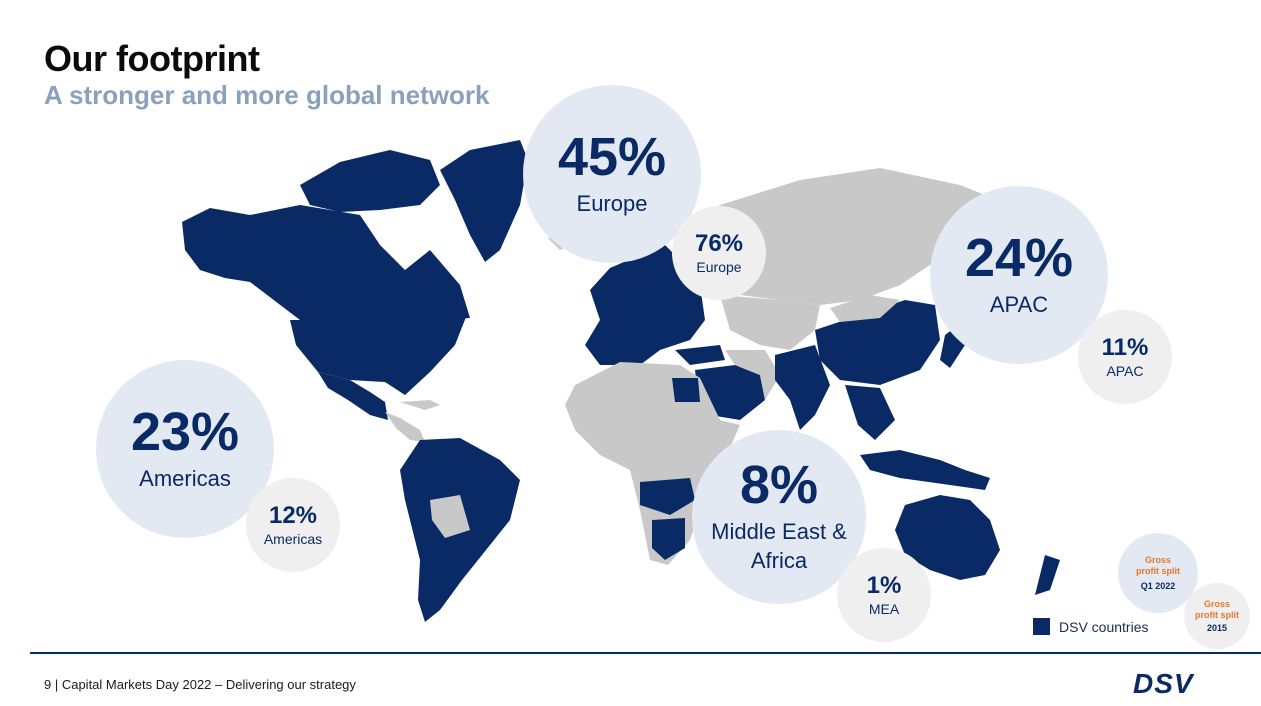  I want to click on dsv-logo-text: DSV, so click(1164, 683).